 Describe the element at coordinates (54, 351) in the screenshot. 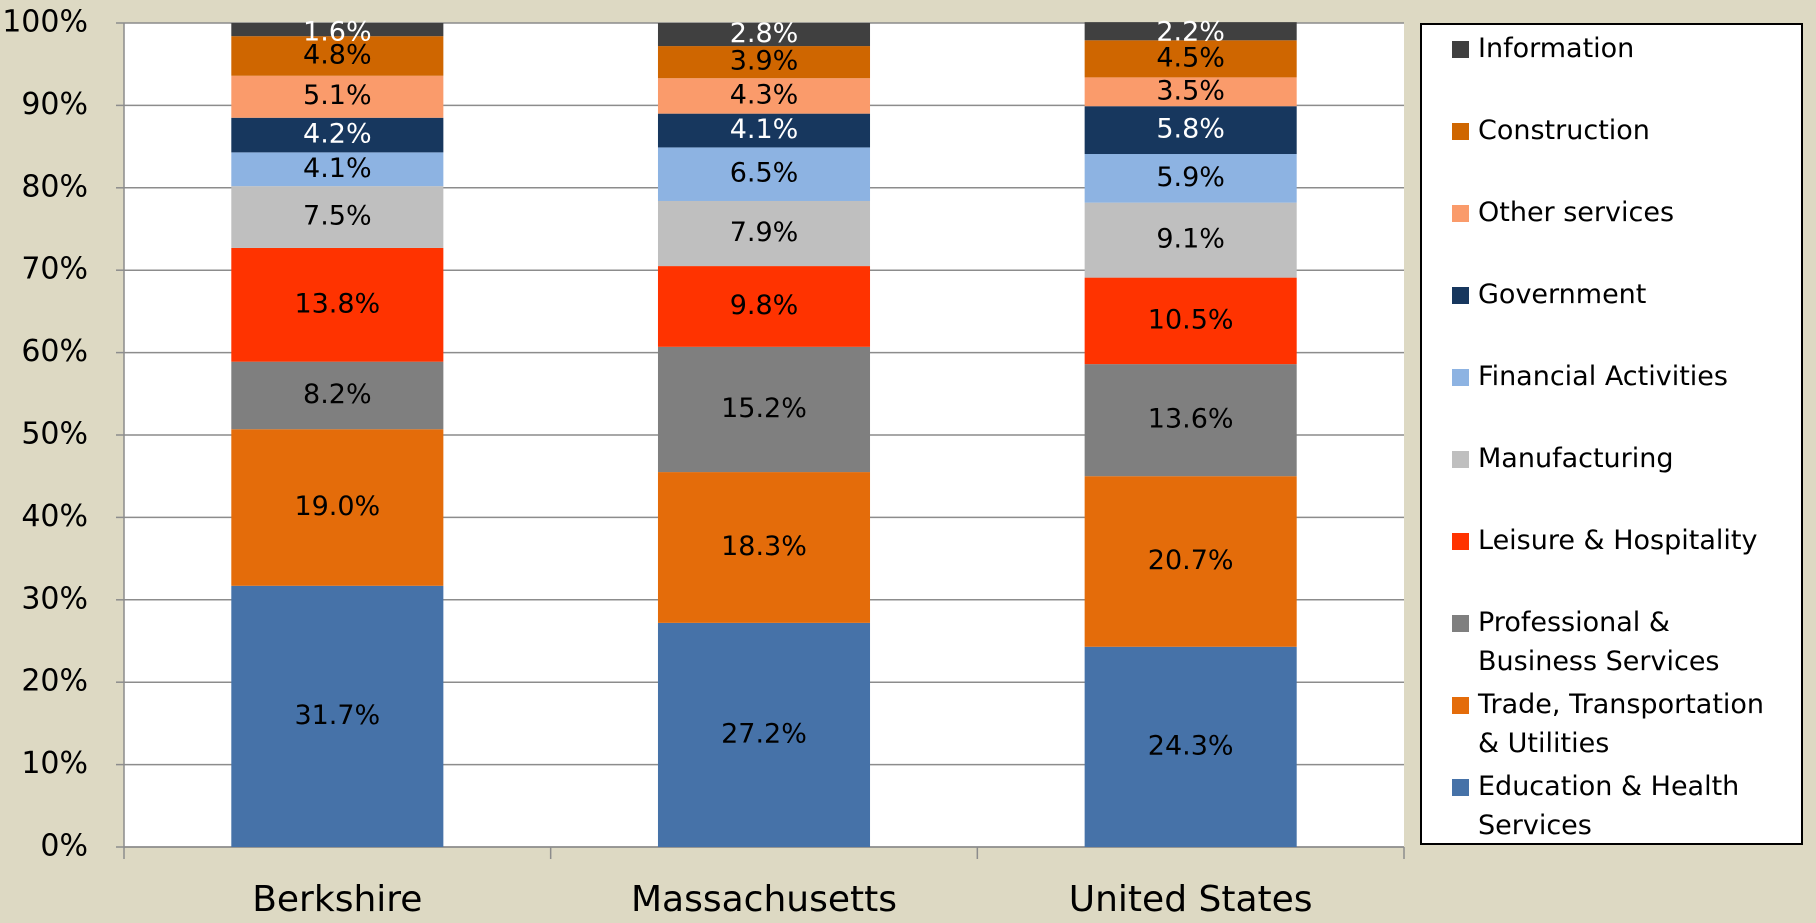

I see `y-tick-label: 60%` at that location.